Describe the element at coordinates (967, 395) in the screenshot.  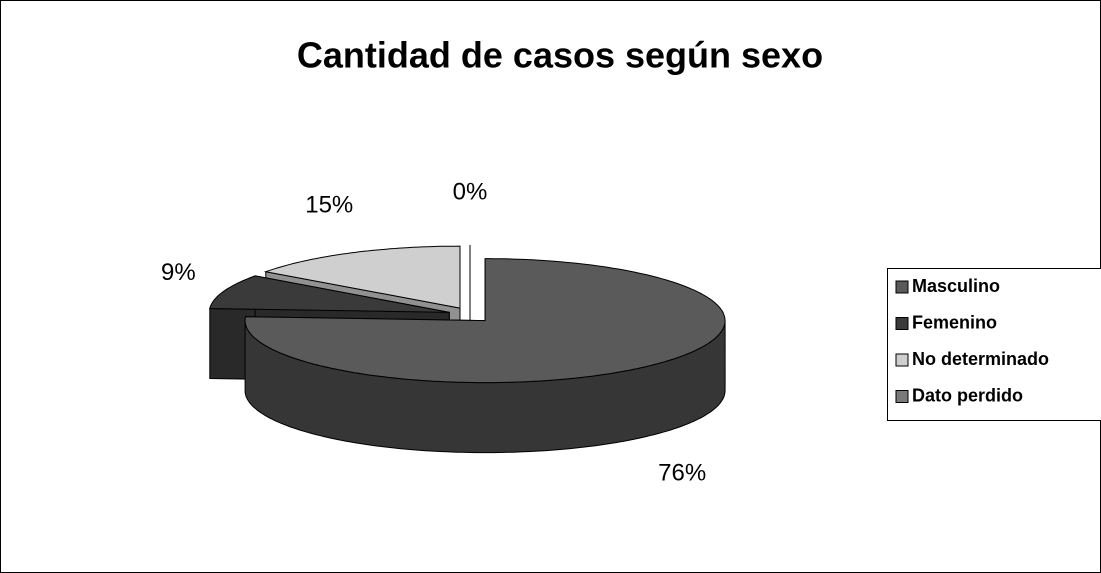
I see `legend-label: Dato perdido` at that location.